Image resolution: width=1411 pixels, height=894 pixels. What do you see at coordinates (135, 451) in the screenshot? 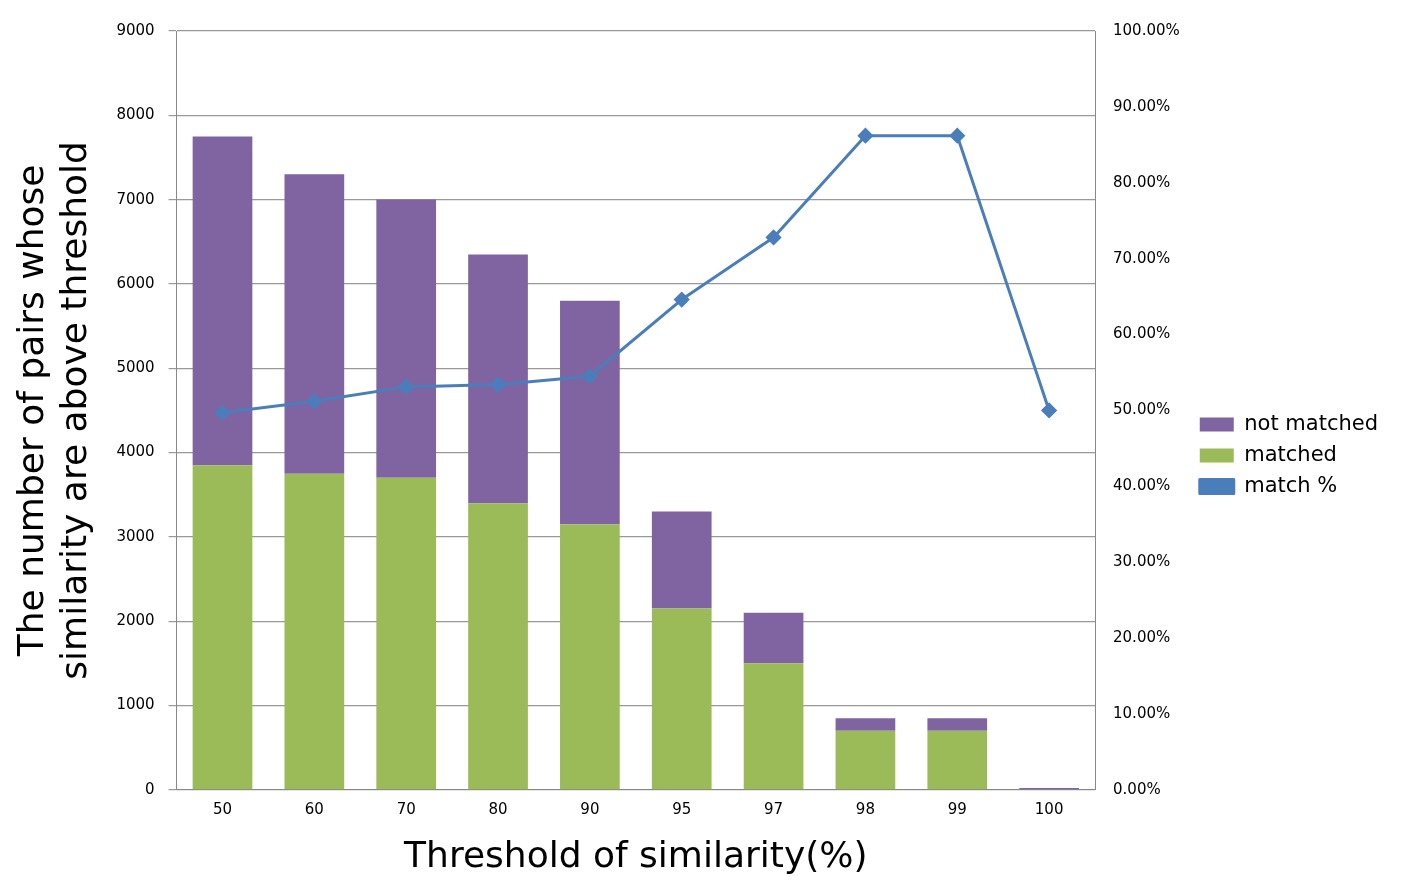
I see `y-tick-label: 4000` at bounding box center [135, 451].